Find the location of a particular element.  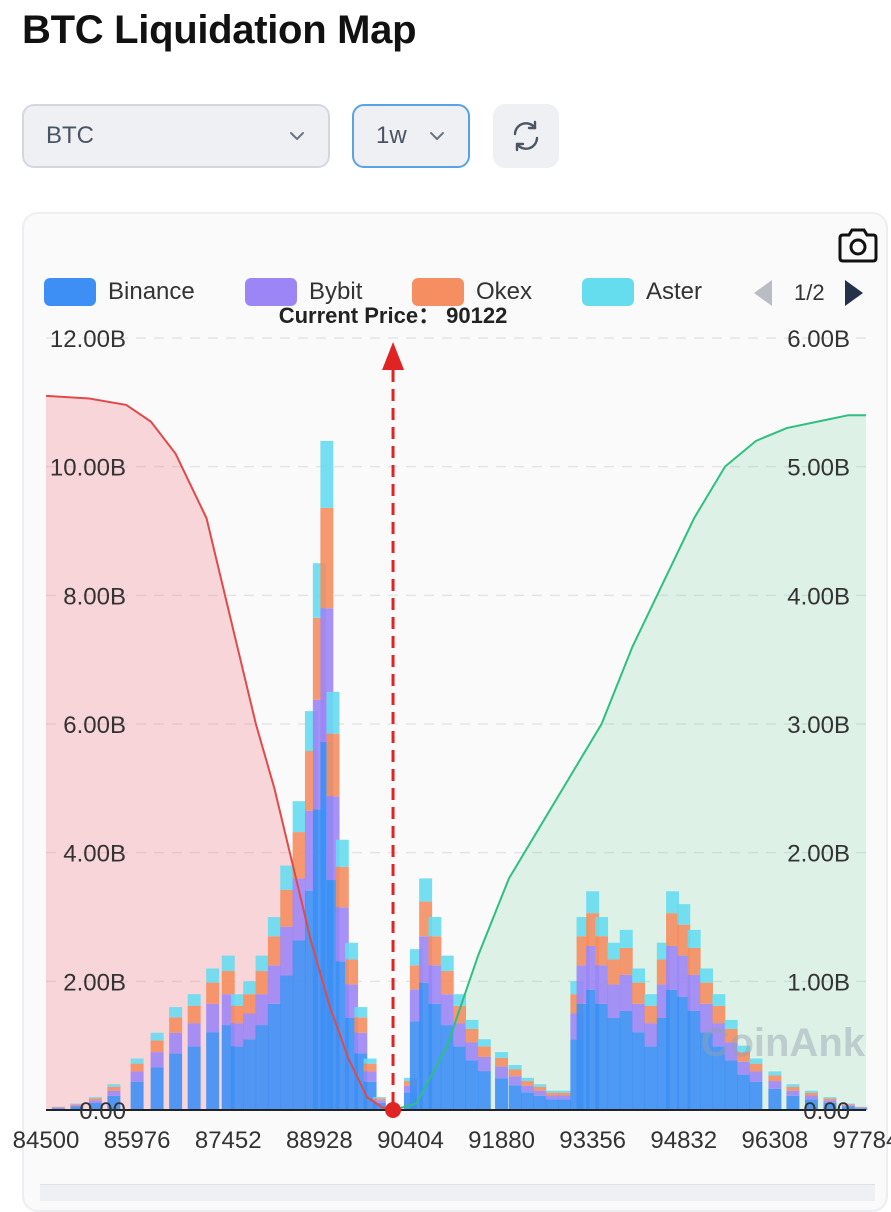

left-axis-tick-label: 0.00 is located at coordinates (102, 1111).